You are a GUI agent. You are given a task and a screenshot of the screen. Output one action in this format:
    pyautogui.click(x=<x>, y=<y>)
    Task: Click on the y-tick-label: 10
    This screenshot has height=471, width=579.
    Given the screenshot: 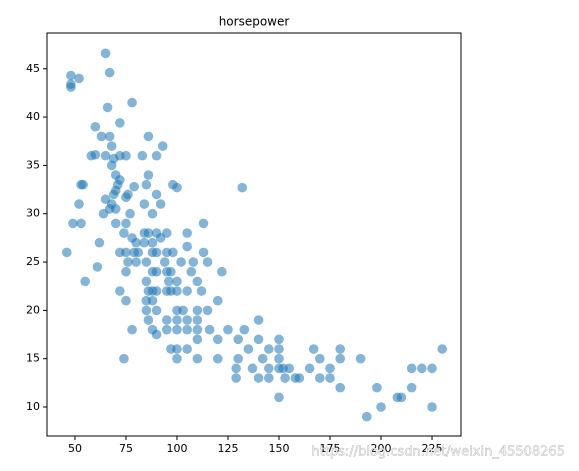 What is the action you would take?
    pyautogui.click(x=33, y=406)
    